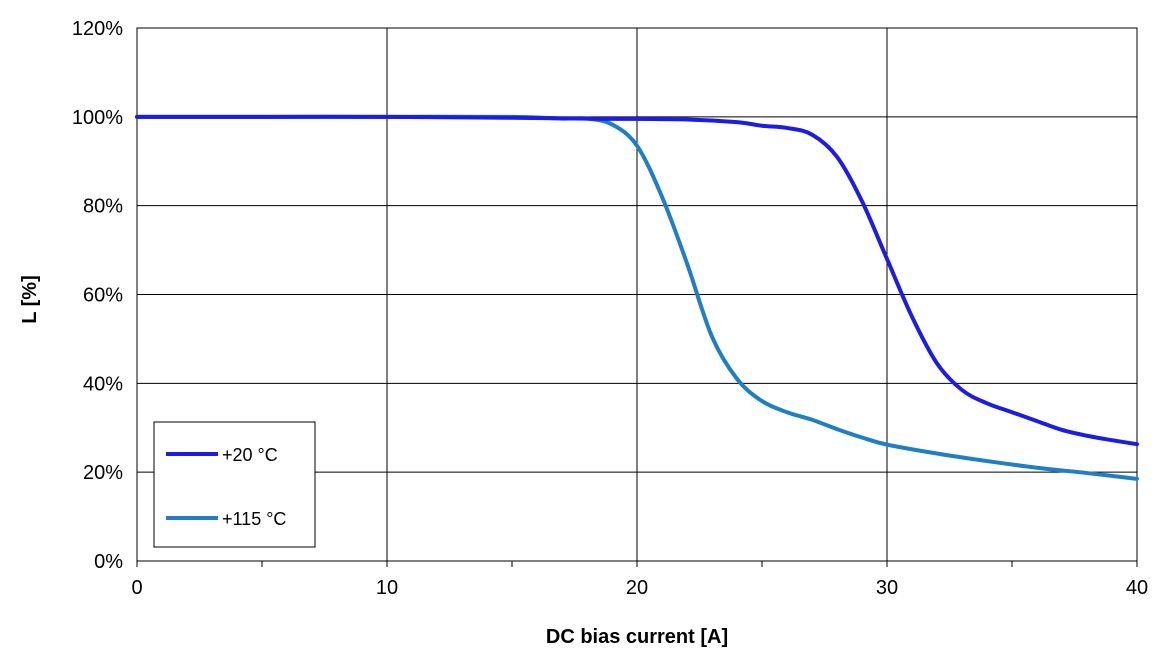 The height and width of the screenshot is (652, 1156). What do you see at coordinates (887, 588) in the screenshot?
I see `x-tick-label: 30` at bounding box center [887, 588].